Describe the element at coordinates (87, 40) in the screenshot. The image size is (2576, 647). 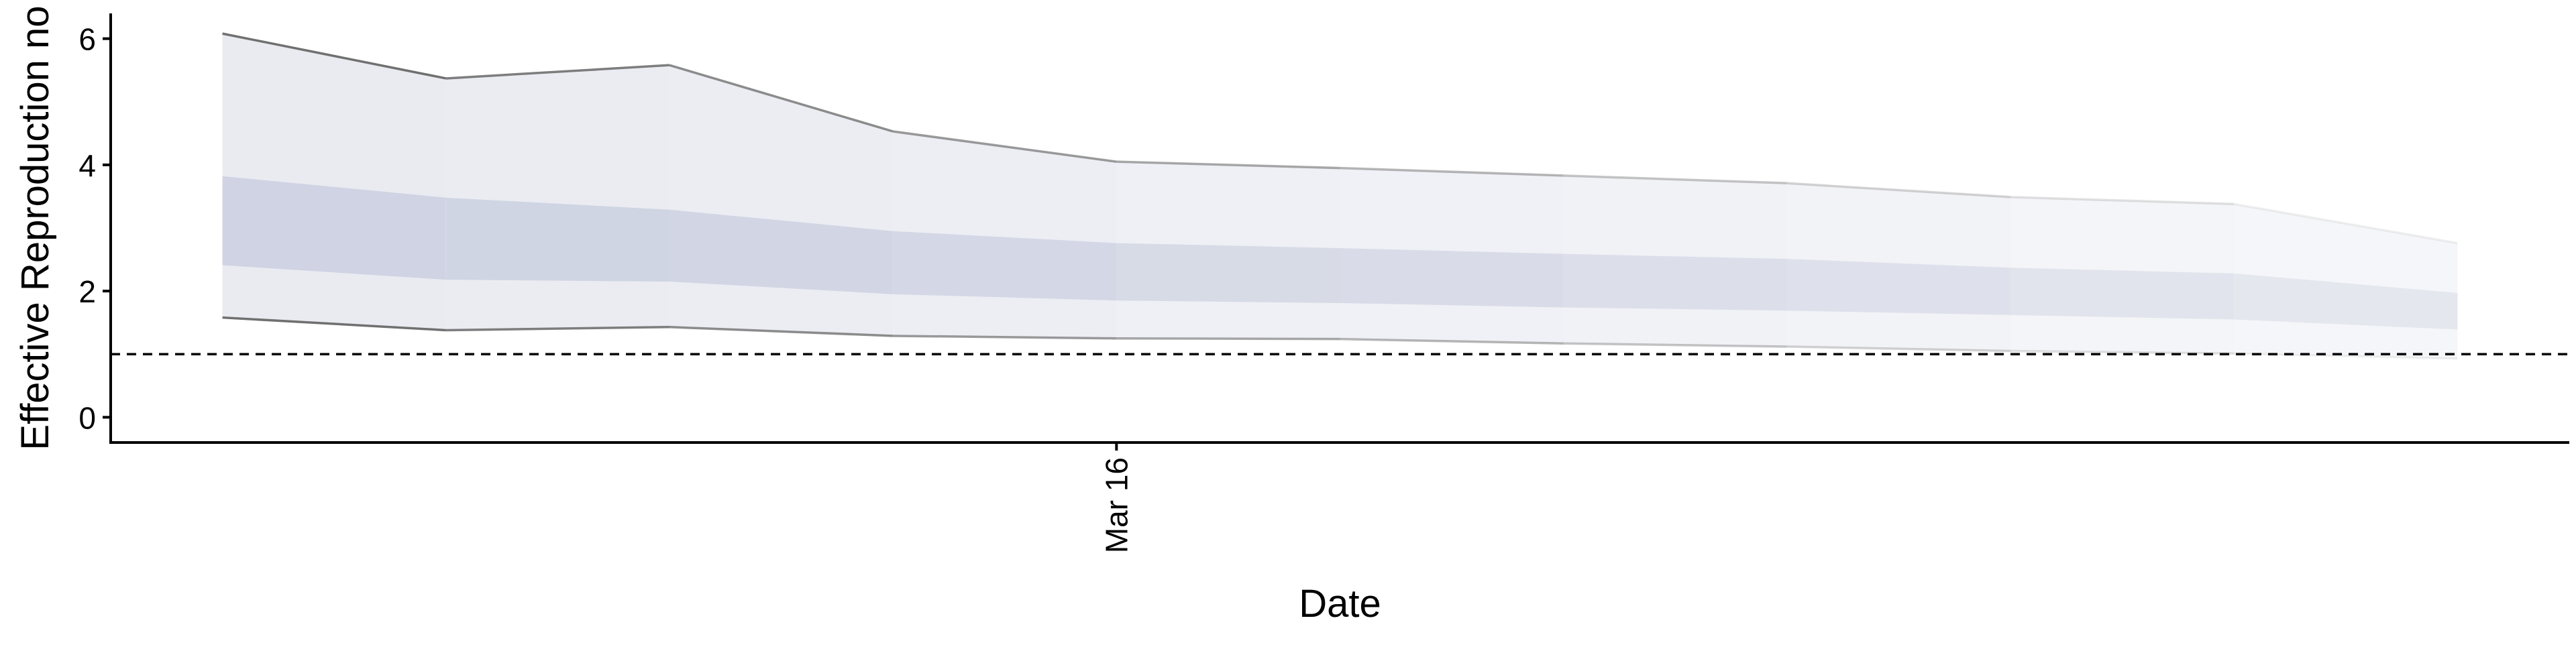
I see `y-tick-label: 6` at that location.